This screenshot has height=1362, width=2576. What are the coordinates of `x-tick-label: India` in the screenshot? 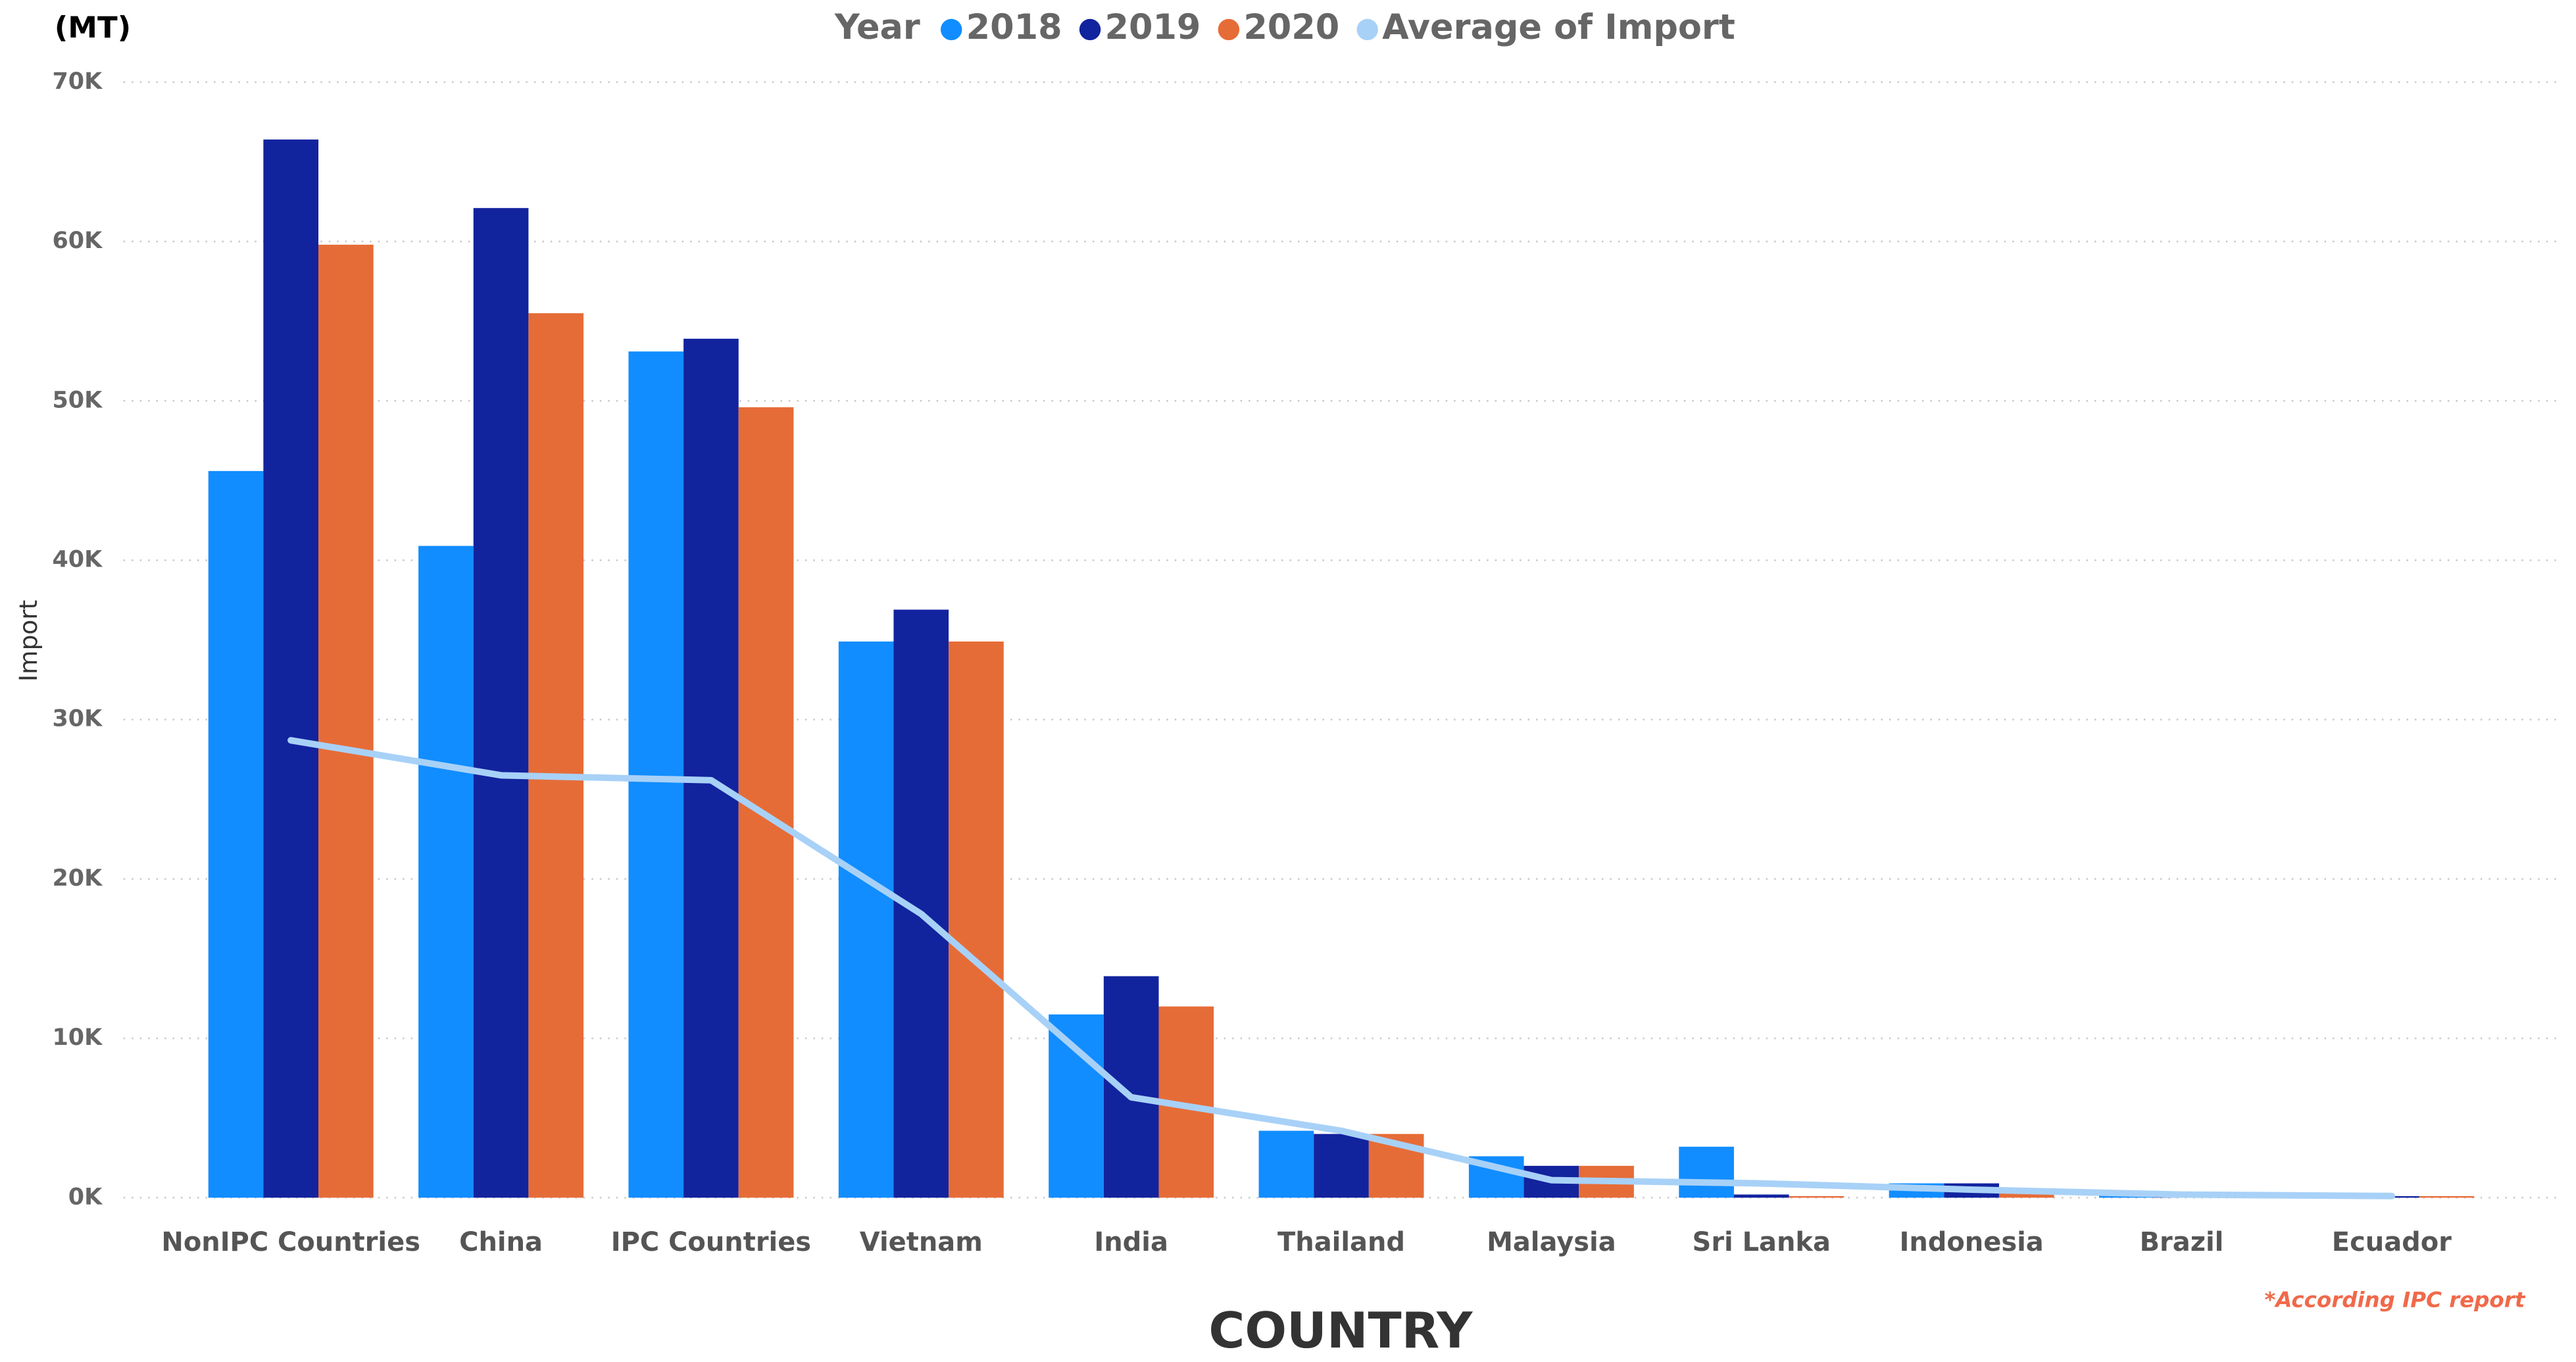 It's located at (1131, 1242).